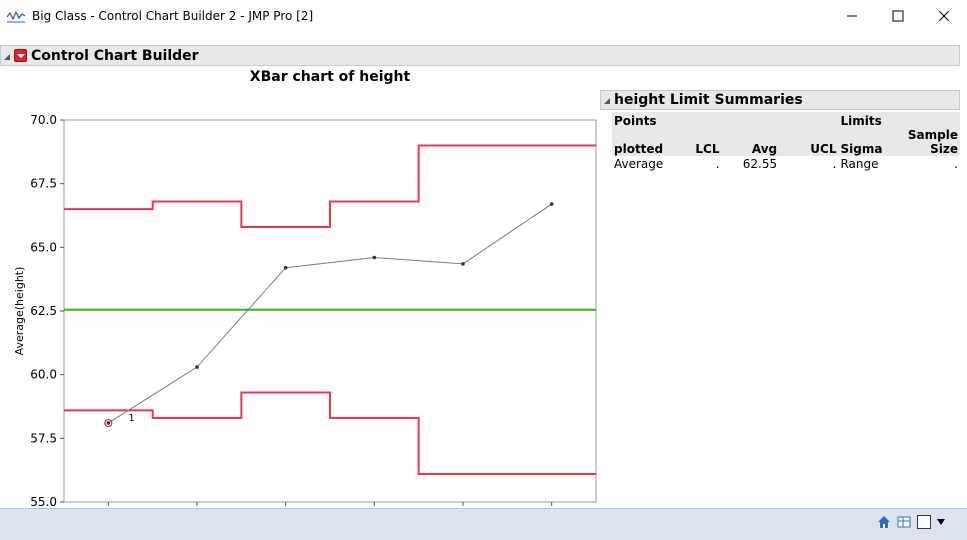  I want to click on maximize-button, so click(898, 15).